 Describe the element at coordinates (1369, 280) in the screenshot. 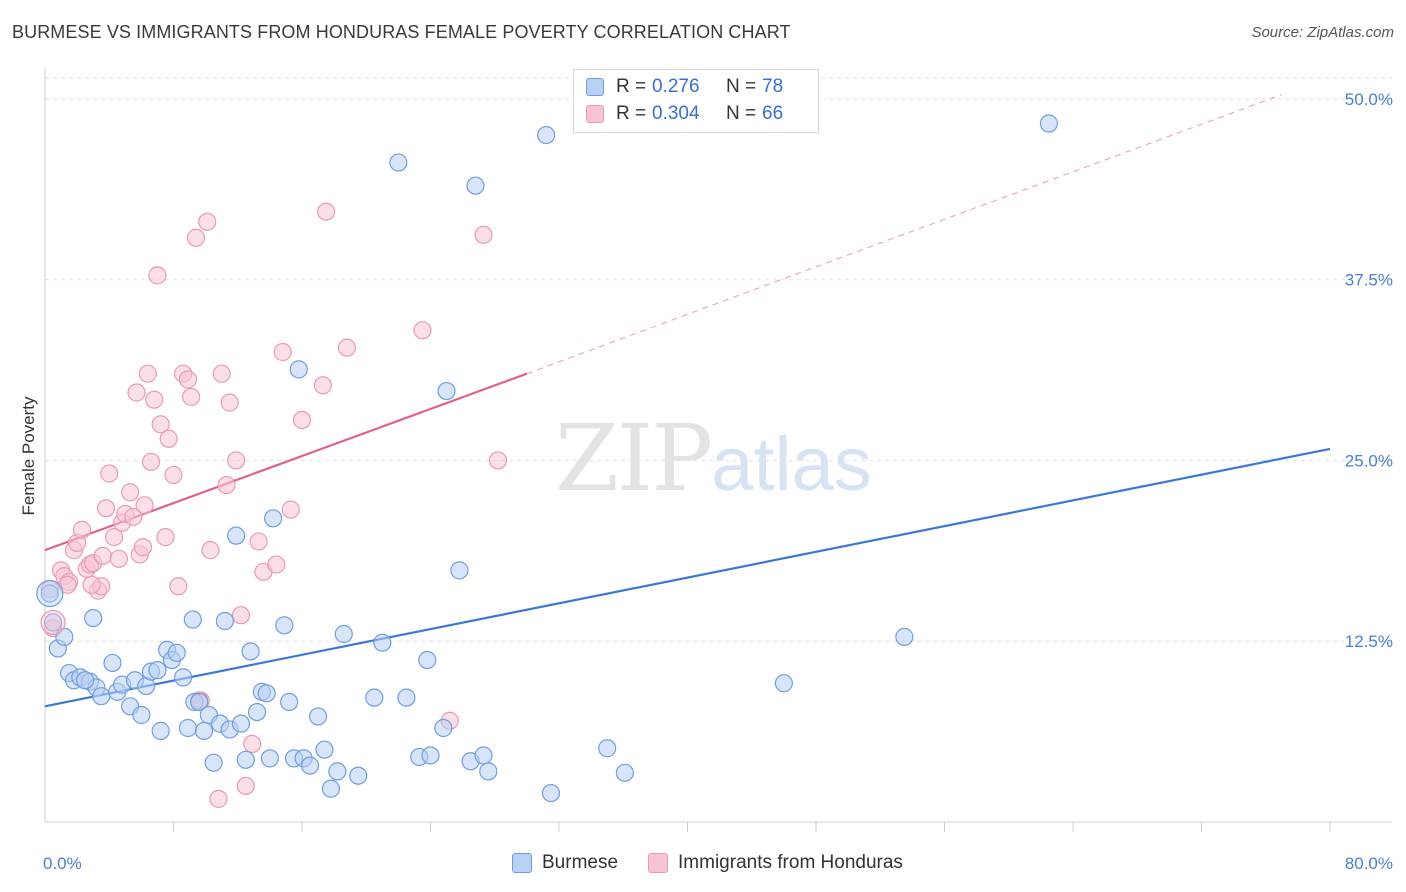

I see `y-tick-label: 37.5%` at that location.